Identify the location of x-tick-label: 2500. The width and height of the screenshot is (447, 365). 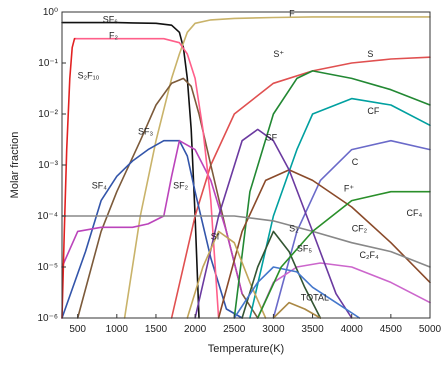
(234, 329).